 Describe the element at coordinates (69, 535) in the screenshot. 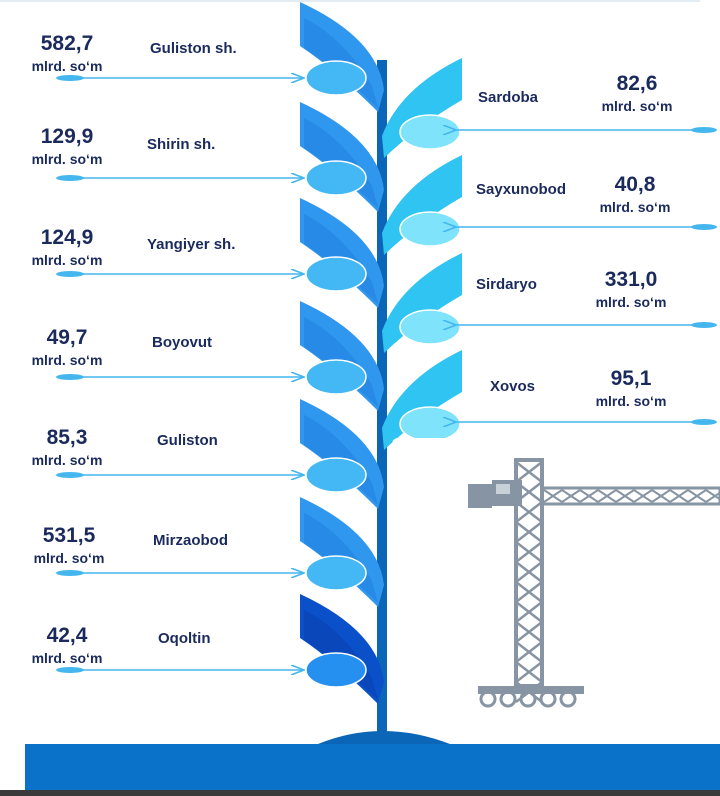

I see `left-value: 531,5` at that location.